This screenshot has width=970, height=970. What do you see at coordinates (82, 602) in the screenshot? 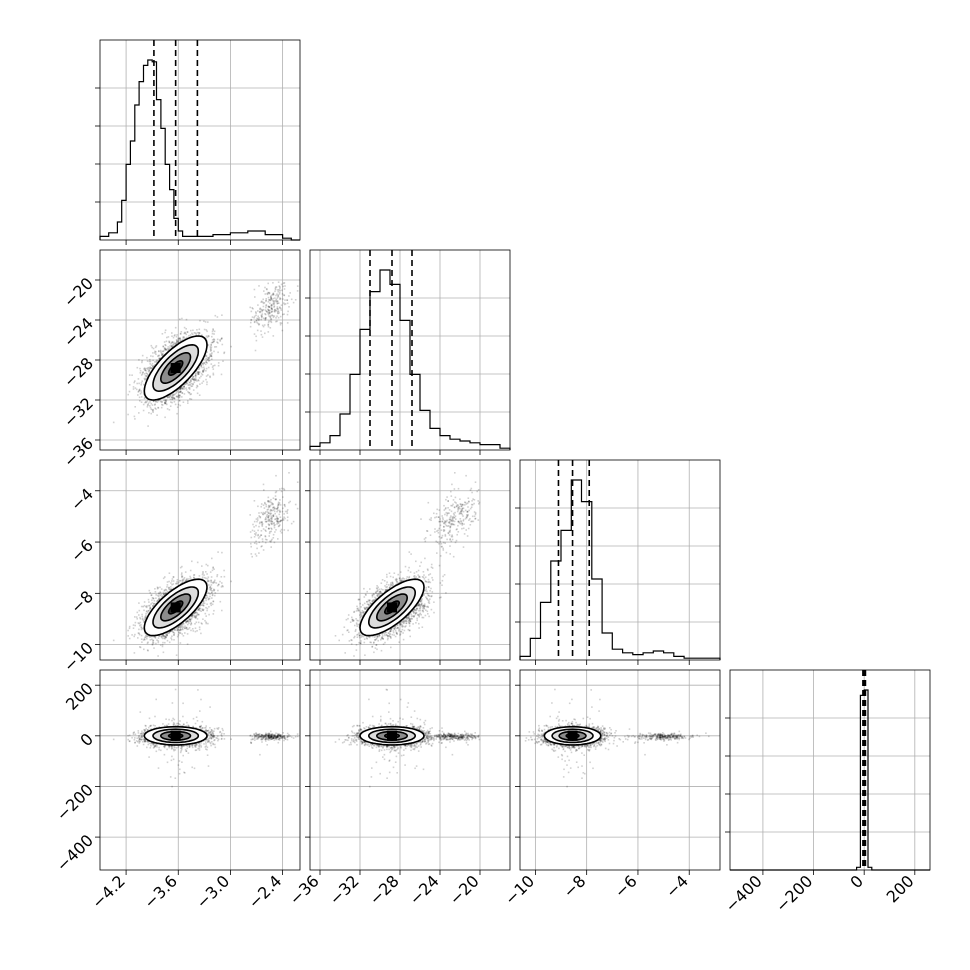
I see `y-tick-label: −8` at bounding box center [82, 602].